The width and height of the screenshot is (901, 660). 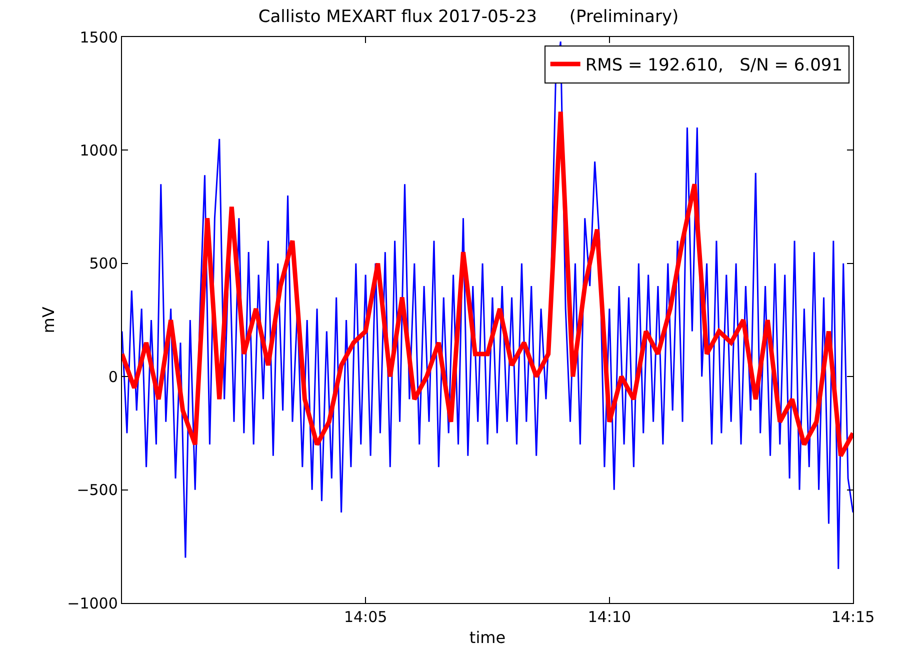 What do you see at coordinates (99, 37) in the screenshot?
I see `y-tick-label: 1500` at bounding box center [99, 37].